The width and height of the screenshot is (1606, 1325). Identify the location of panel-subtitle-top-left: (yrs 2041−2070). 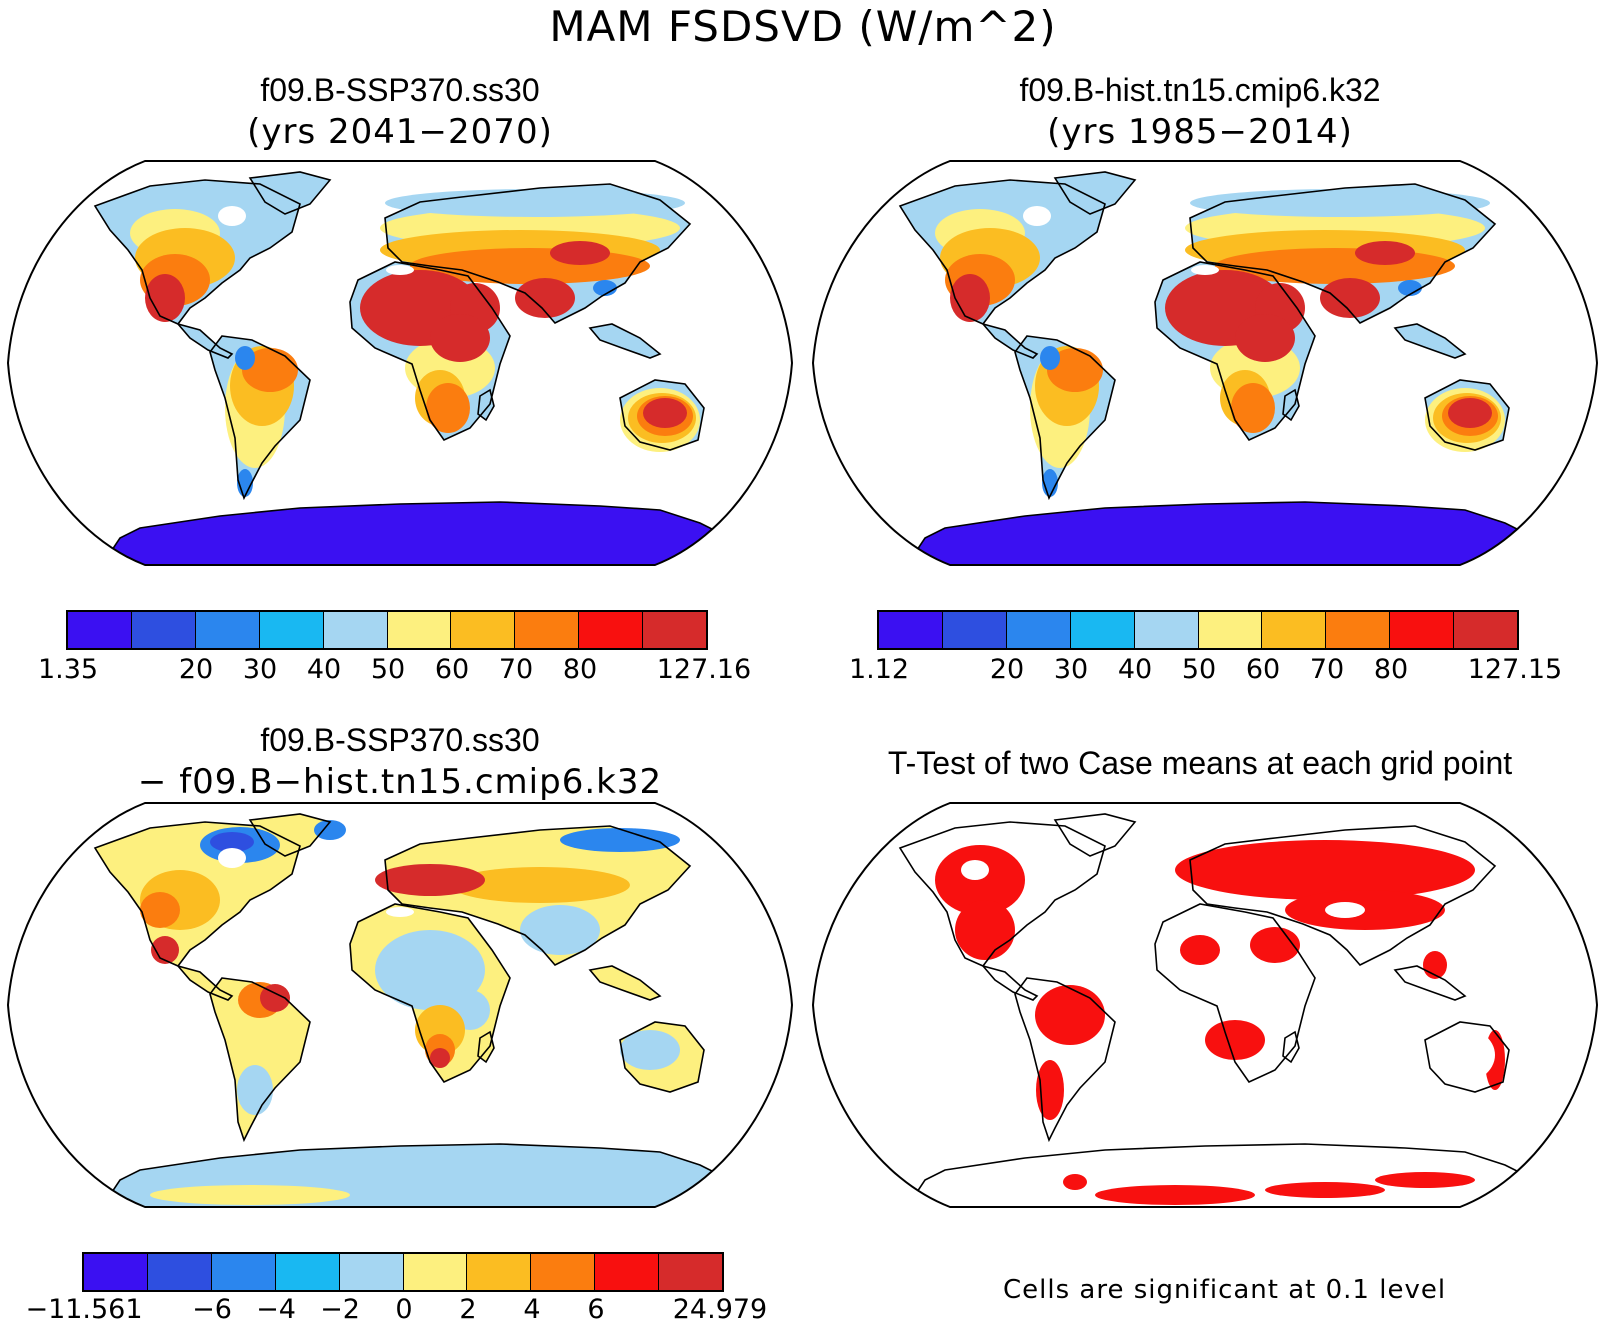
(400, 132).